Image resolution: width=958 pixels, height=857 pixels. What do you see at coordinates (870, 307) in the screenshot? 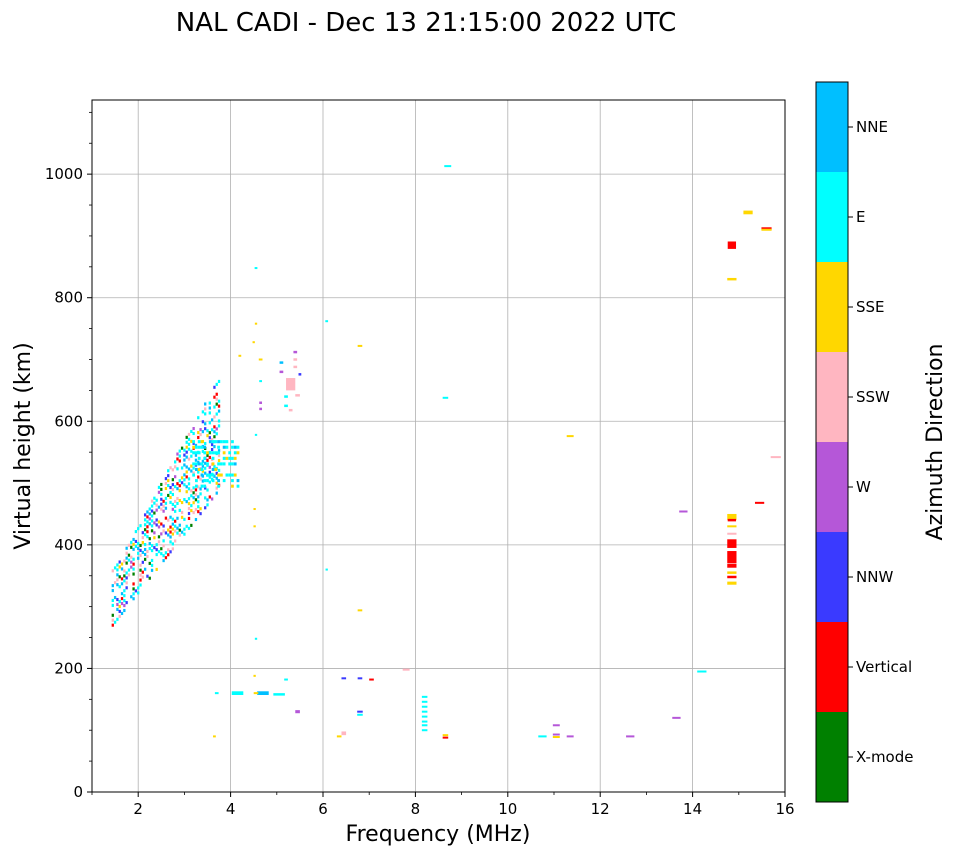
I see `colorbar-label: SSE` at bounding box center [870, 307].